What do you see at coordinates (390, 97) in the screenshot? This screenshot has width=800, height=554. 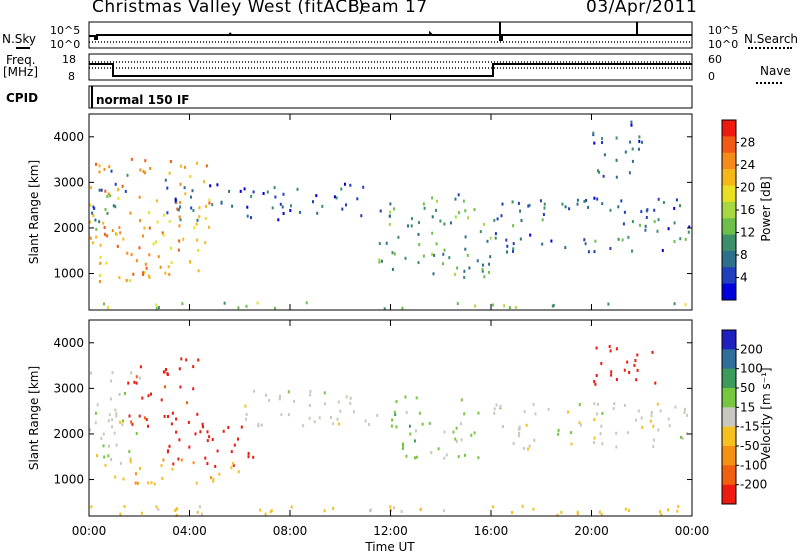 I see `cpid-panel` at bounding box center [390, 97].